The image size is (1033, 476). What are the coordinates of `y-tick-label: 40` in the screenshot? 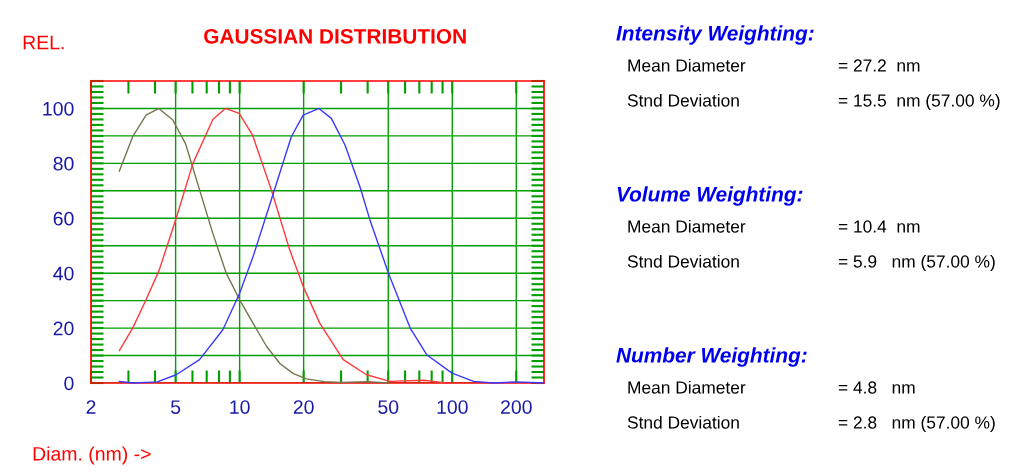 It's located at (63, 273).